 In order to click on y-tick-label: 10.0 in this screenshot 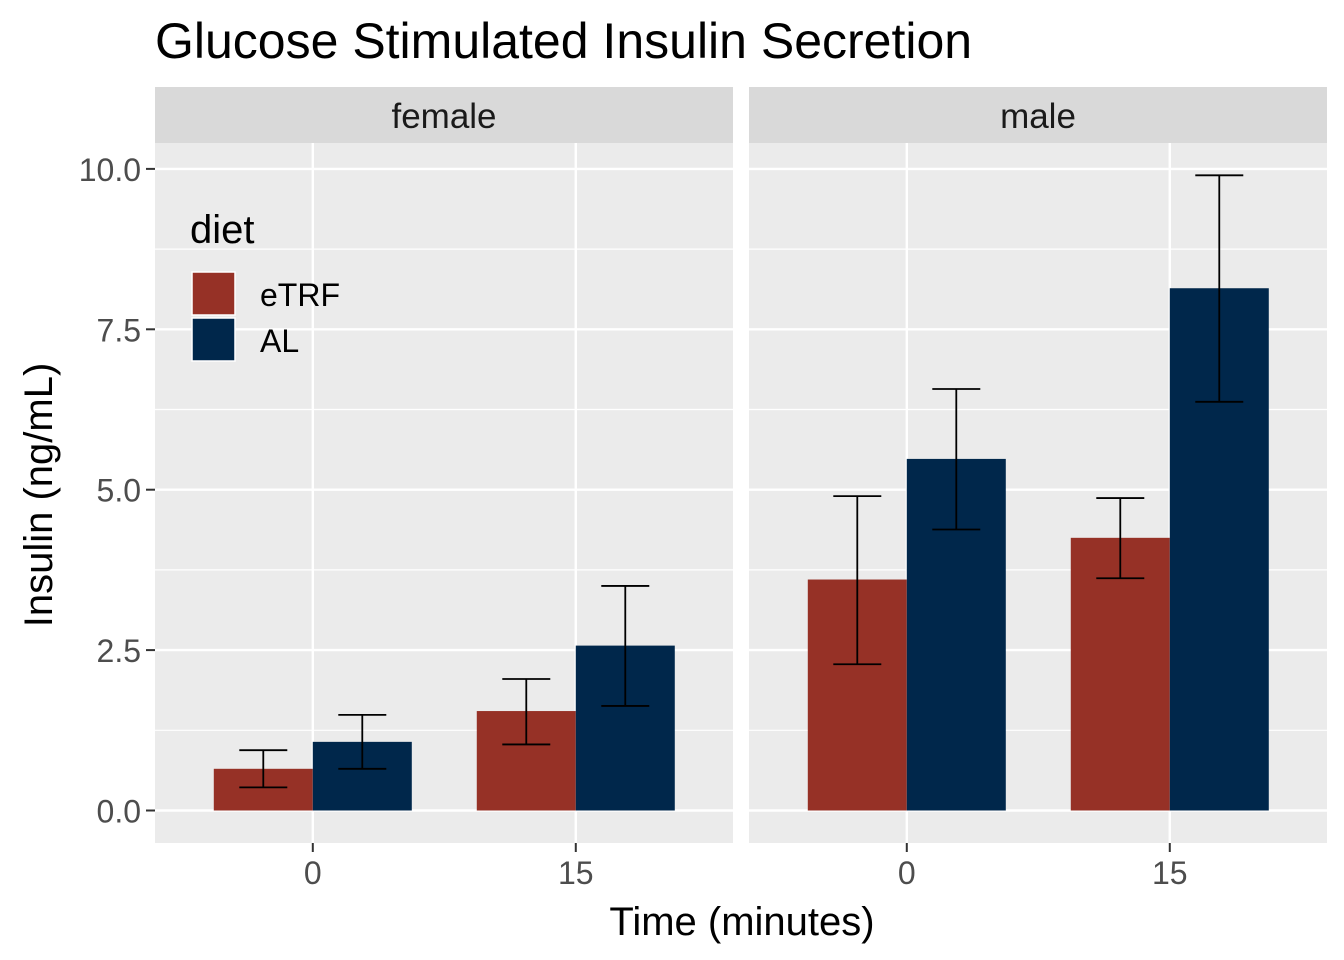, I will do `click(110, 170)`.